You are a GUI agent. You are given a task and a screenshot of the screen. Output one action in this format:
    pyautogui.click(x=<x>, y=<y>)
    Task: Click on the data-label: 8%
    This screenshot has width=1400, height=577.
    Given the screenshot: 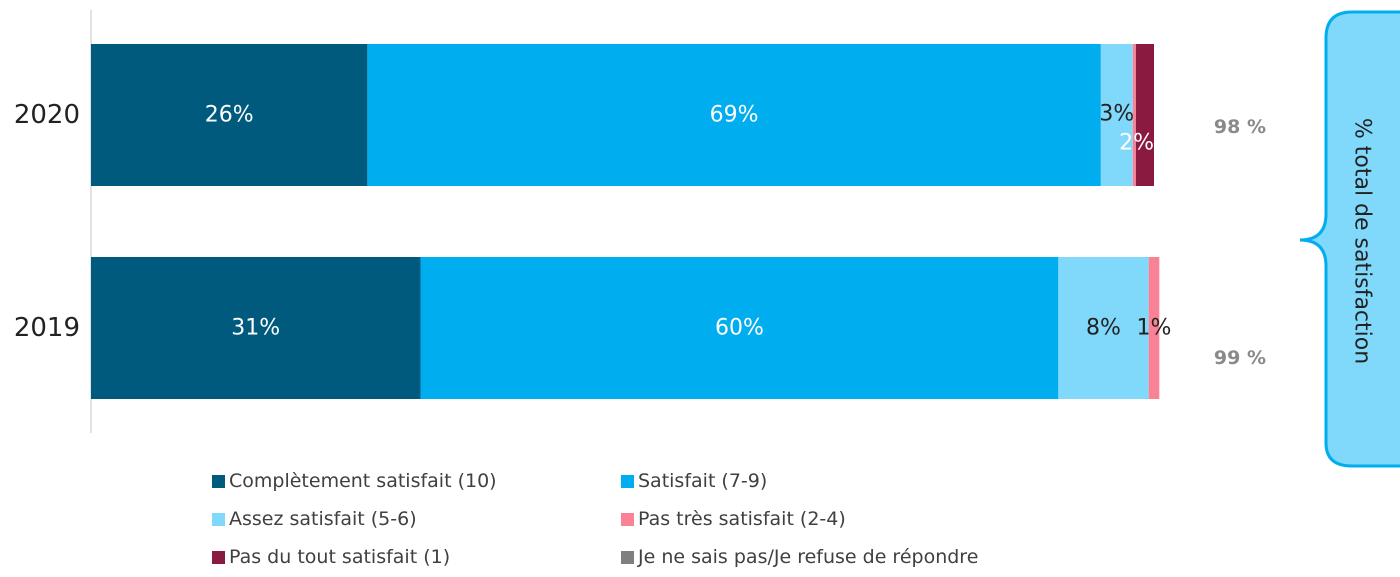 What is the action you would take?
    pyautogui.click(x=1103, y=328)
    